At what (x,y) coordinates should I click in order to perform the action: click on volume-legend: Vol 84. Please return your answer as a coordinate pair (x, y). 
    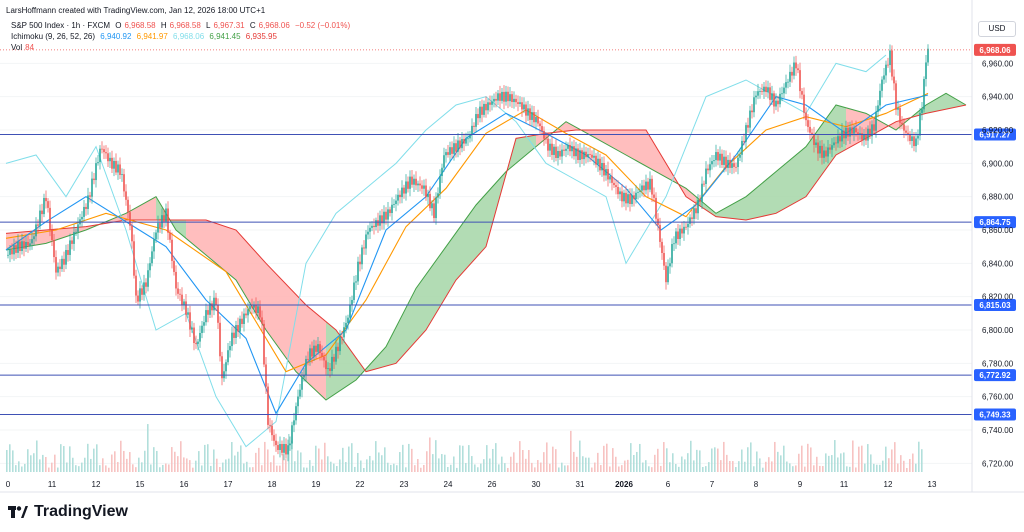
    Looking at the image, I should click on (24, 47).